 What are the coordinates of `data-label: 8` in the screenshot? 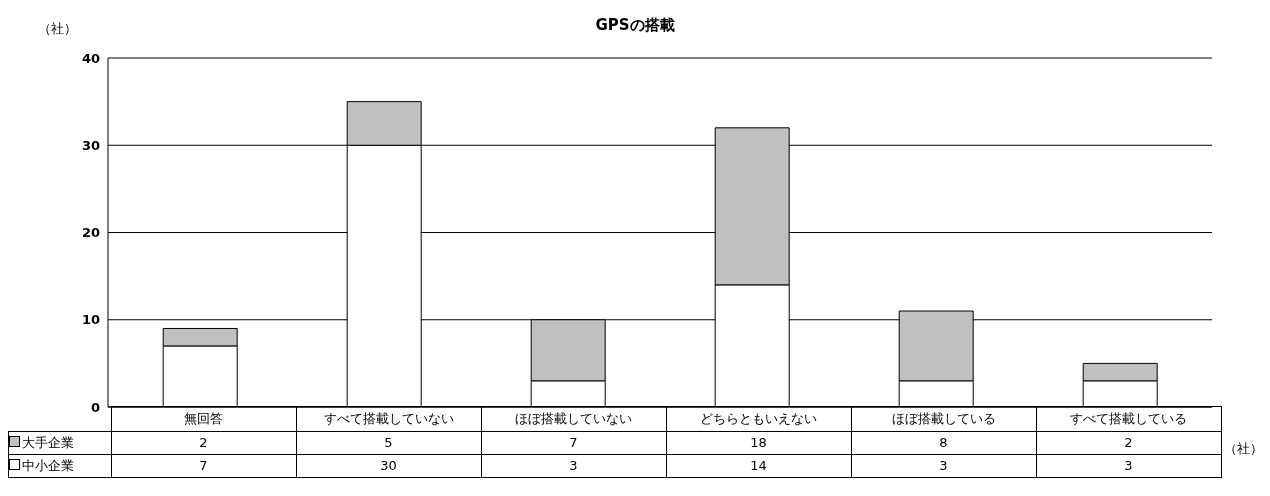 It's located at (943, 442).